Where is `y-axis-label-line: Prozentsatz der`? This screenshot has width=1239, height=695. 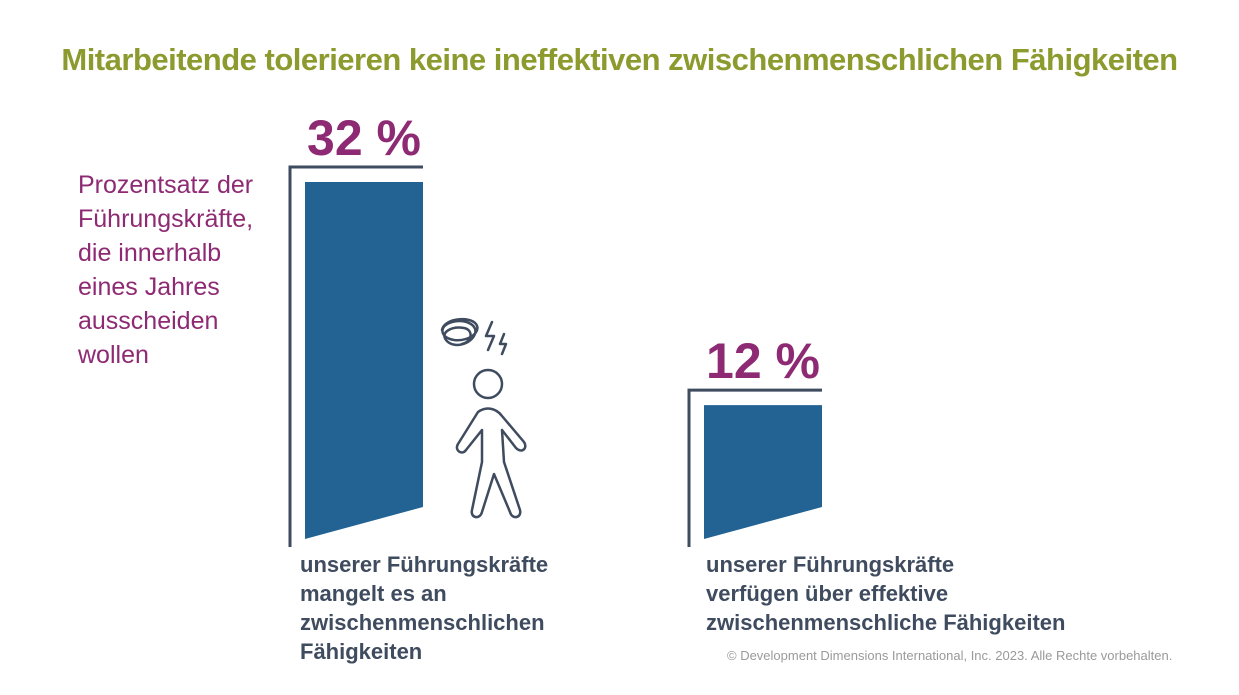 y-axis-label-line: Prozentsatz der is located at coordinates (166, 185).